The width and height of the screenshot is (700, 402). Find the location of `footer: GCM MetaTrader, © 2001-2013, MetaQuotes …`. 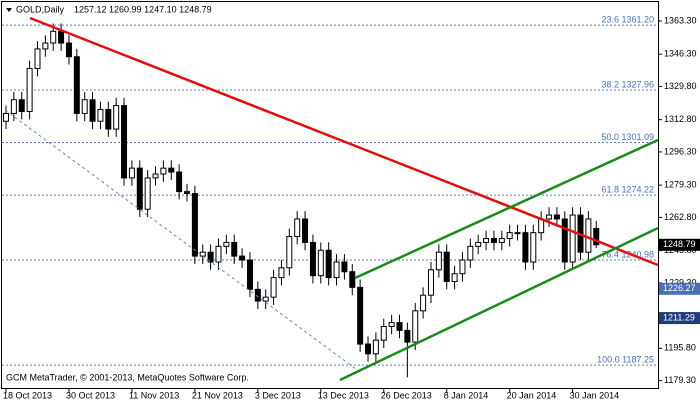

footer: GCM MetaTrader, © 2001-2013, MetaQuotes … is located at coordinates (127, 377).